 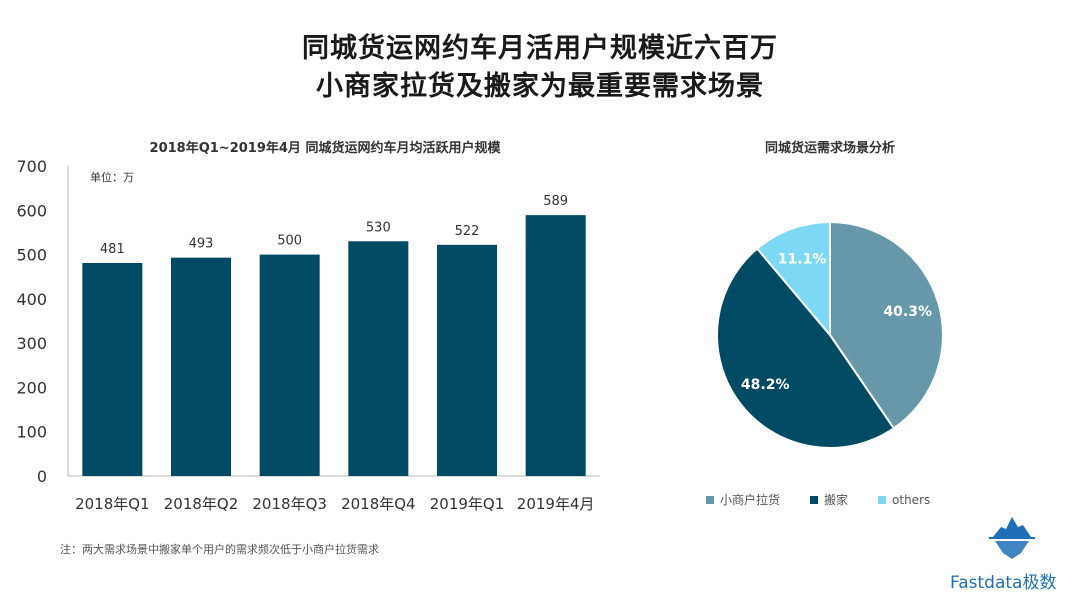 What do you see at coordinates (31, 343) in the screenshot?
I see `y-tick-label: 300` at bounding box center [31, 343].